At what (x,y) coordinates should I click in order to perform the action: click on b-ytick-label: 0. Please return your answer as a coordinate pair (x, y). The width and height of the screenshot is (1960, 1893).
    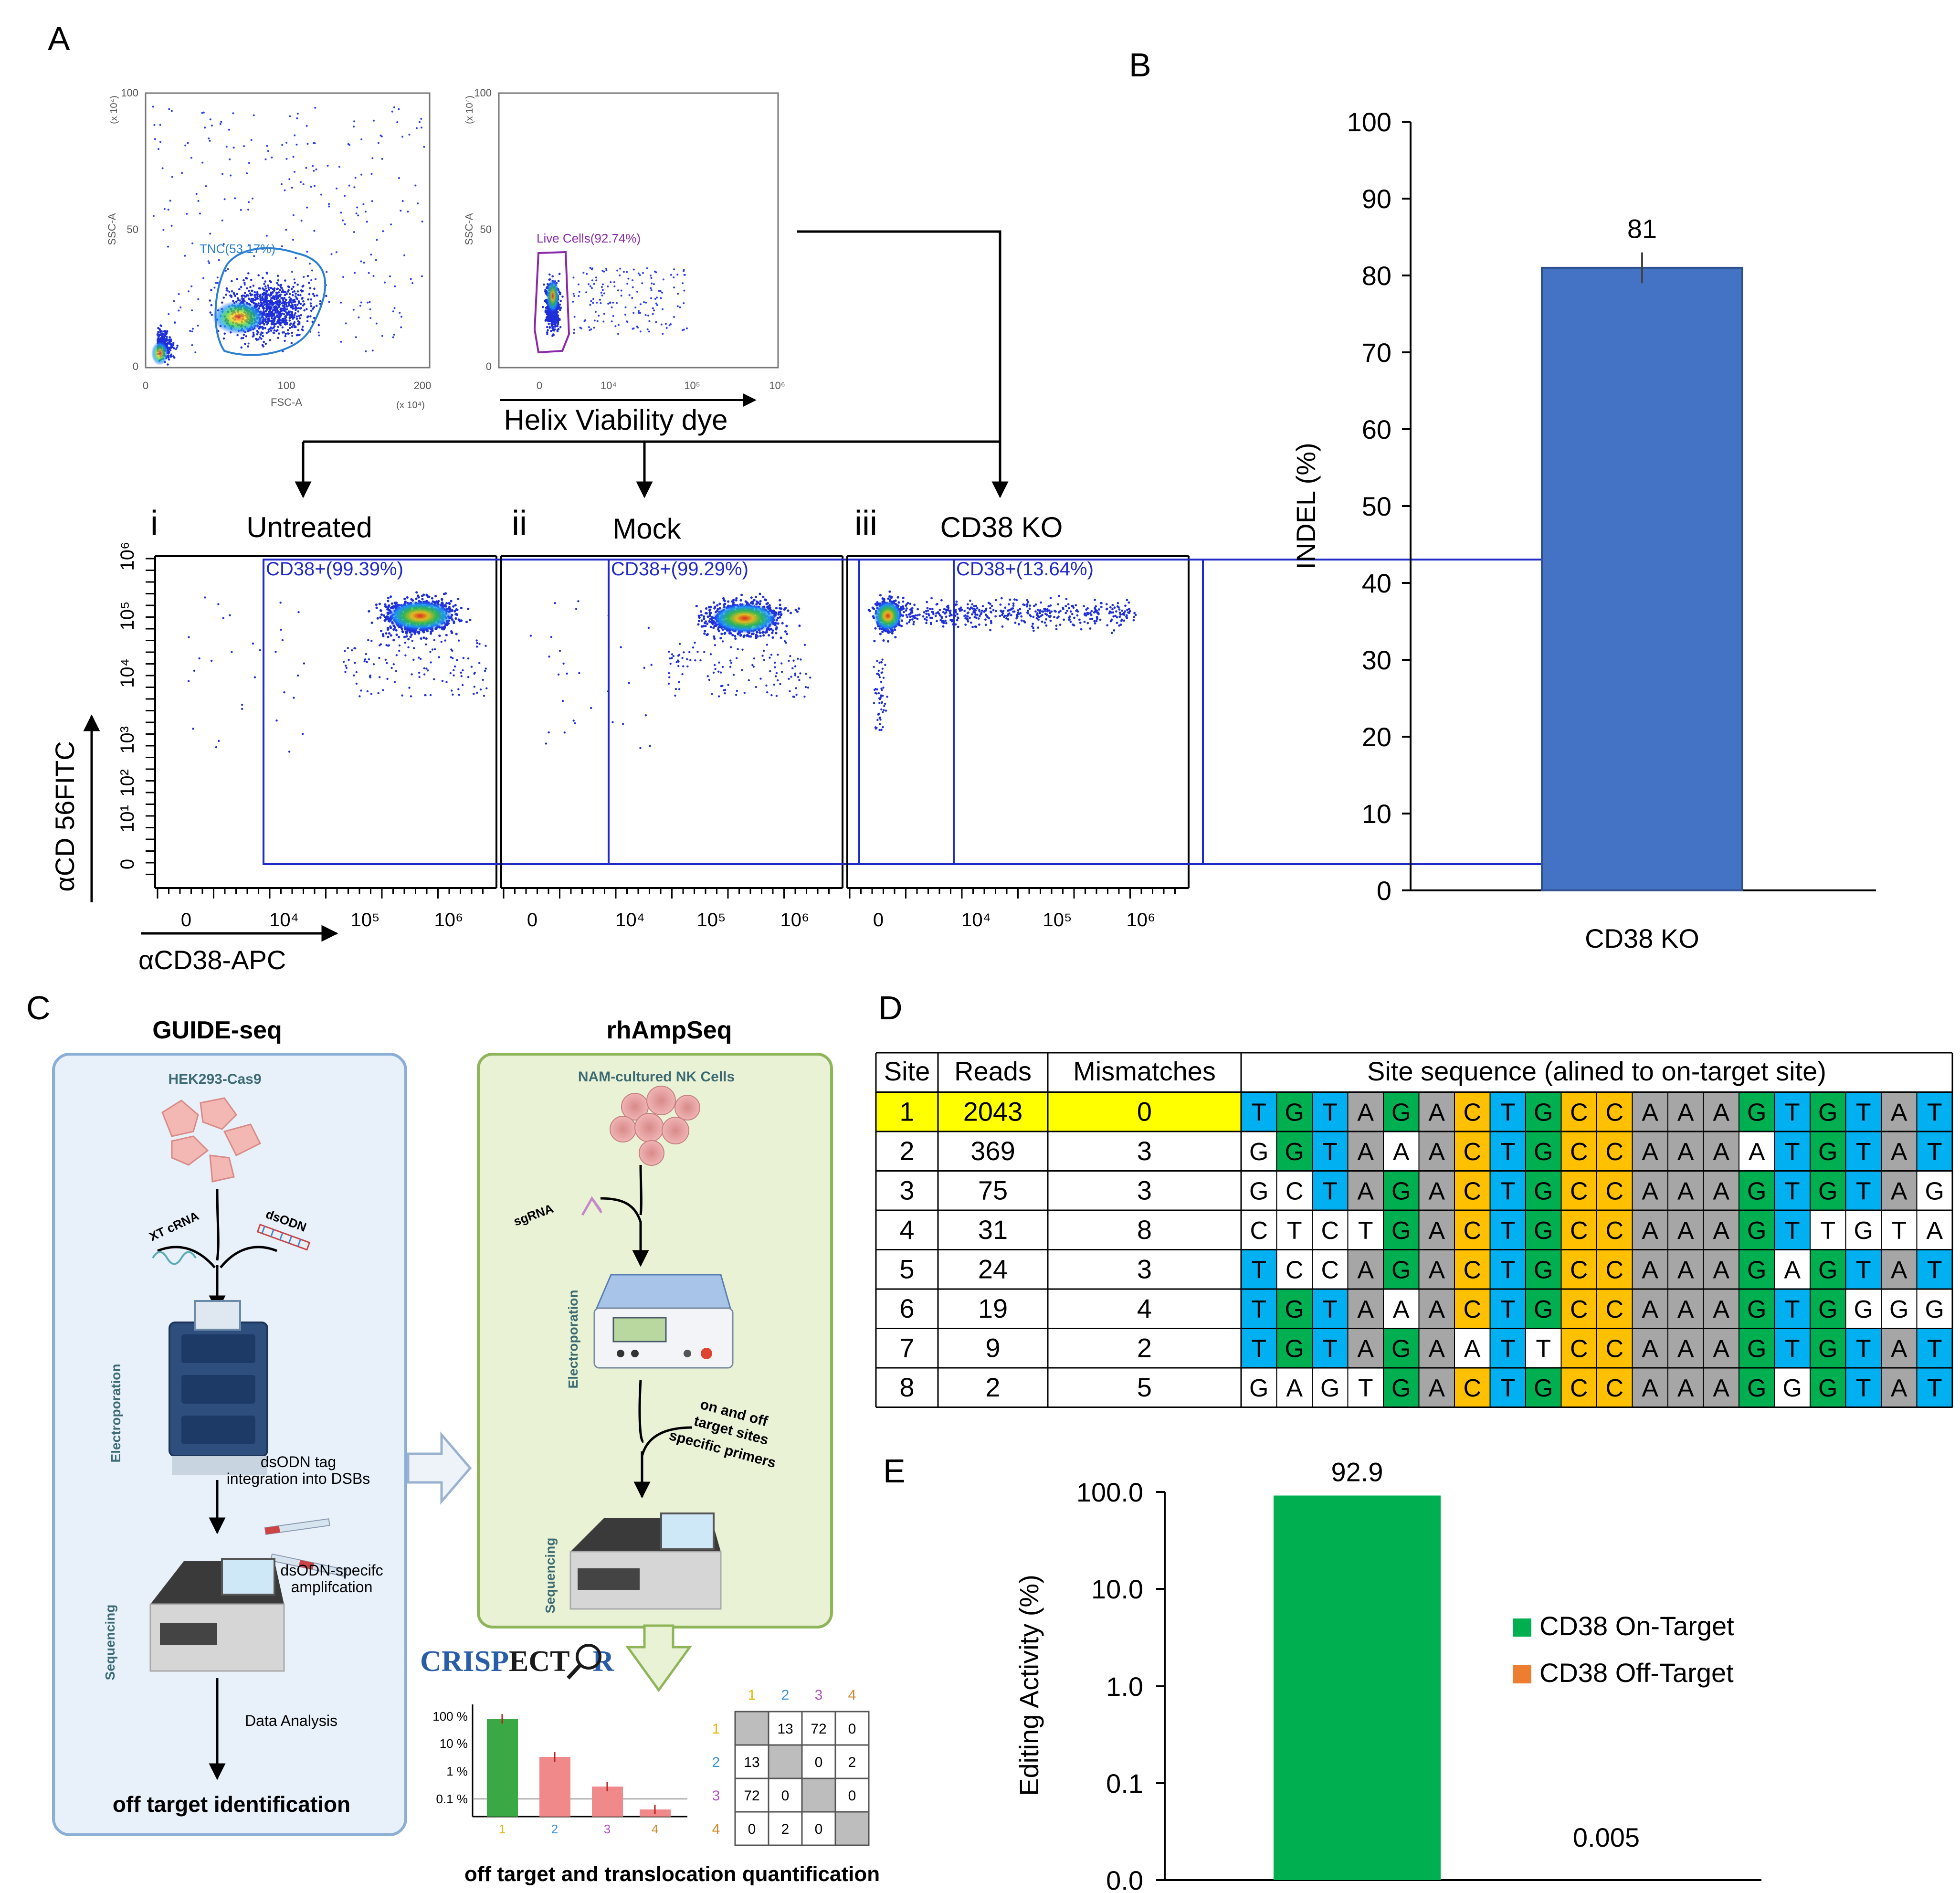
    Looking at the image, I should click on (1384, 891).